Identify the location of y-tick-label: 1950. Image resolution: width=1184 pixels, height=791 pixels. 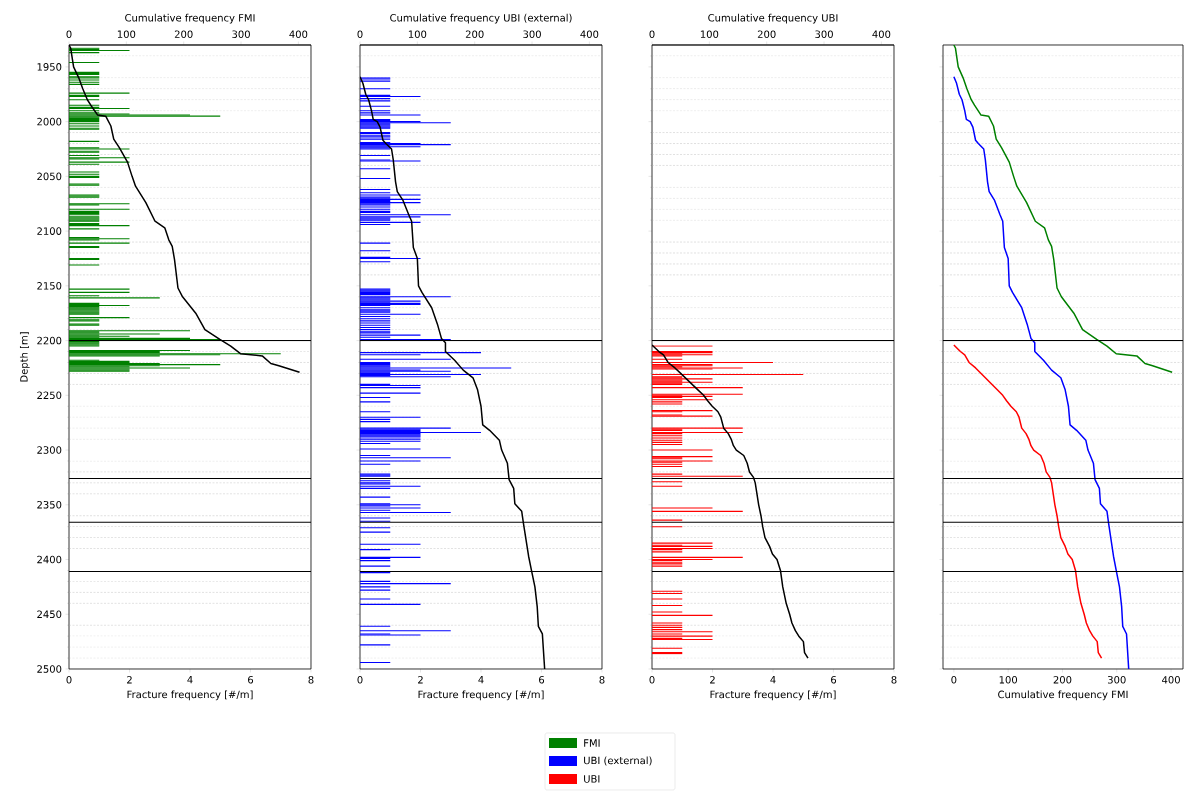
(49, 67).